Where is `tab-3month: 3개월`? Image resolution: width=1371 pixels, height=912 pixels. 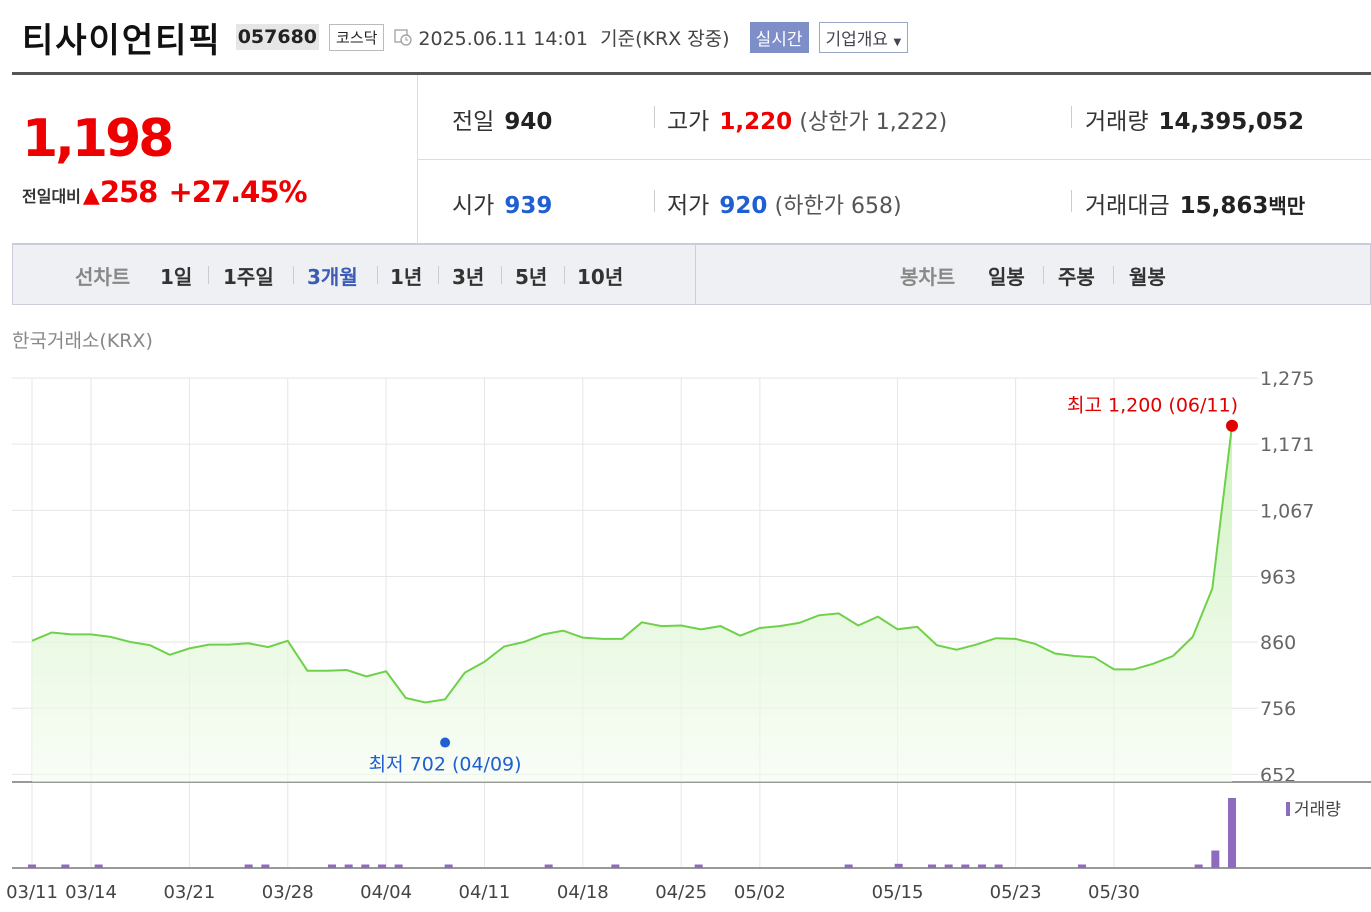
tab-3month: 3개월 is located at coordinates (332, 277).